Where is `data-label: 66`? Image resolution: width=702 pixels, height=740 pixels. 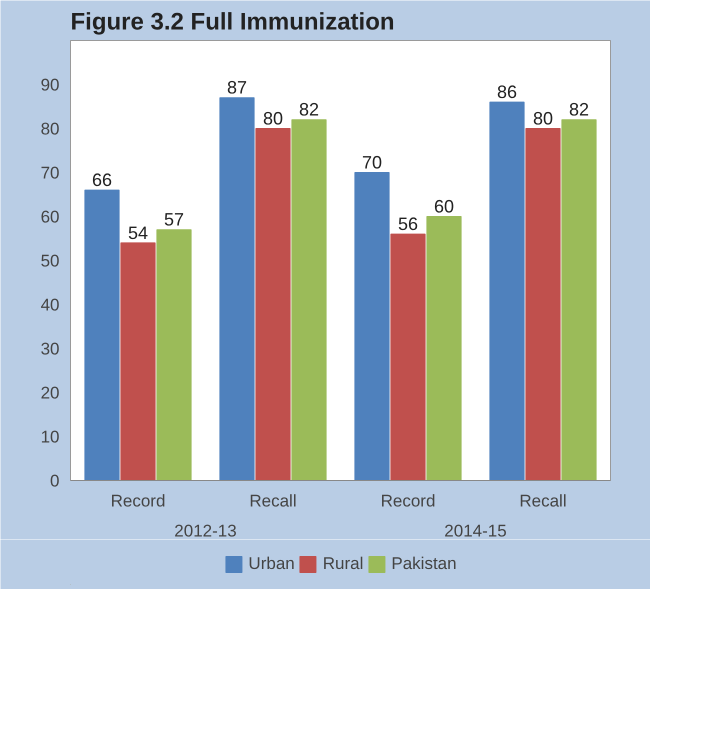
data-label: 66 is located at coordinates (102, 180).